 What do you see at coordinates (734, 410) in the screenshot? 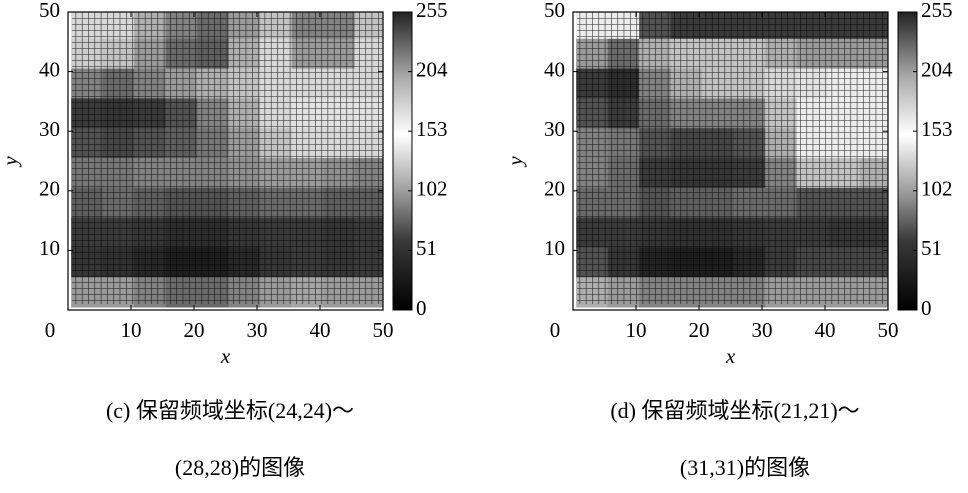
I see `caption: (d) 保留频域坐标(21,21)～` at bounding box center [734, 410].